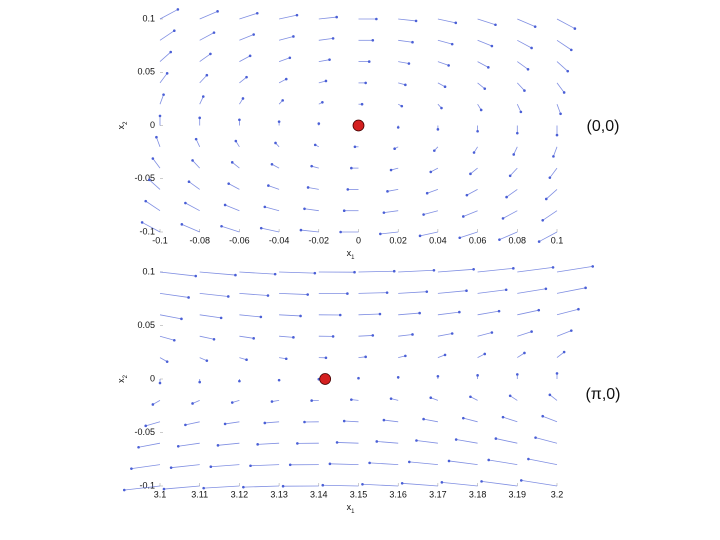 This screenshot has width=720, height=540. Describe the element at coordinates (199, 240) in the screenshot. I see `x-tick-label: -0.08` at that location.